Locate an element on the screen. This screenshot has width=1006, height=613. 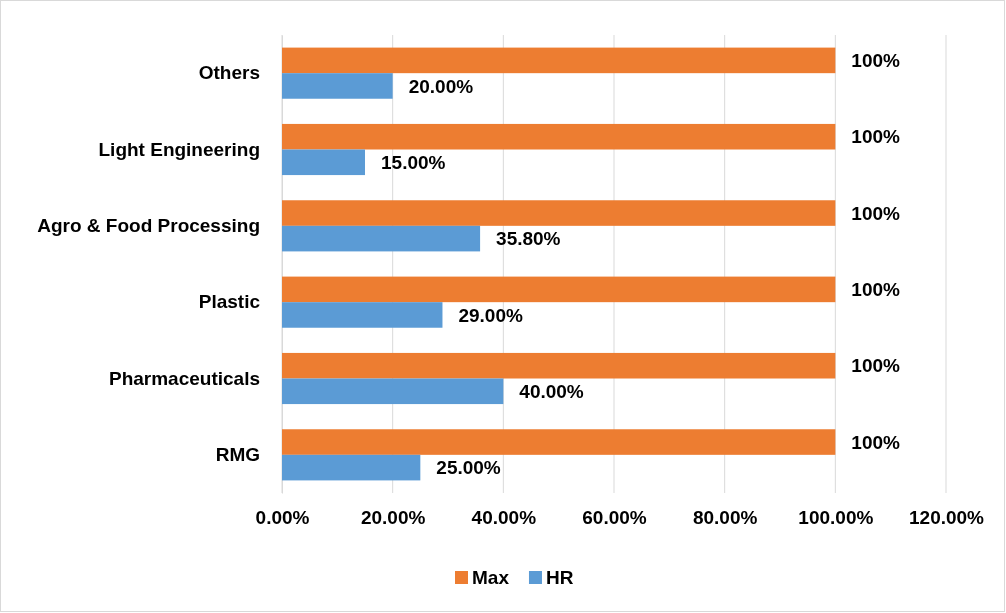
x-tick-label: 100.00% is located at coordinates (836, 518).